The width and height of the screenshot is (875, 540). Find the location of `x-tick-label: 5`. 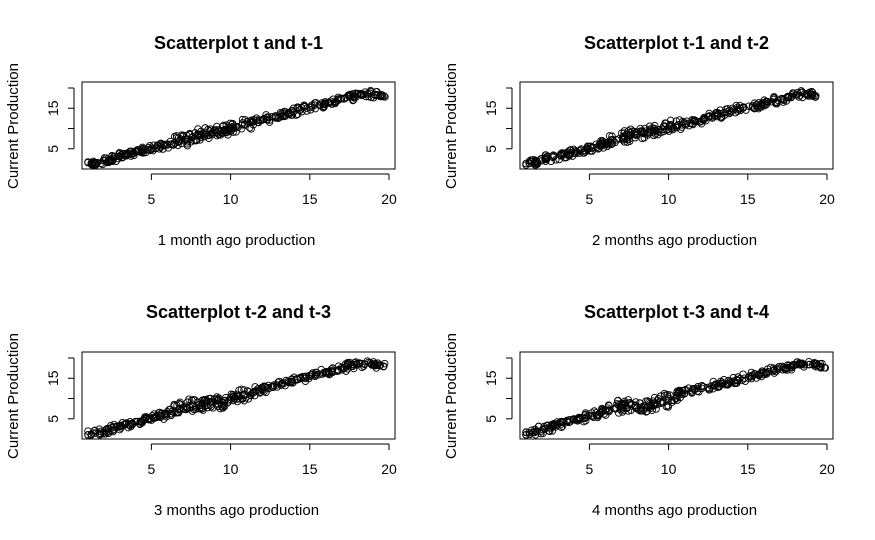

x-tick-label: 5 is located at coordinates (589, 469).